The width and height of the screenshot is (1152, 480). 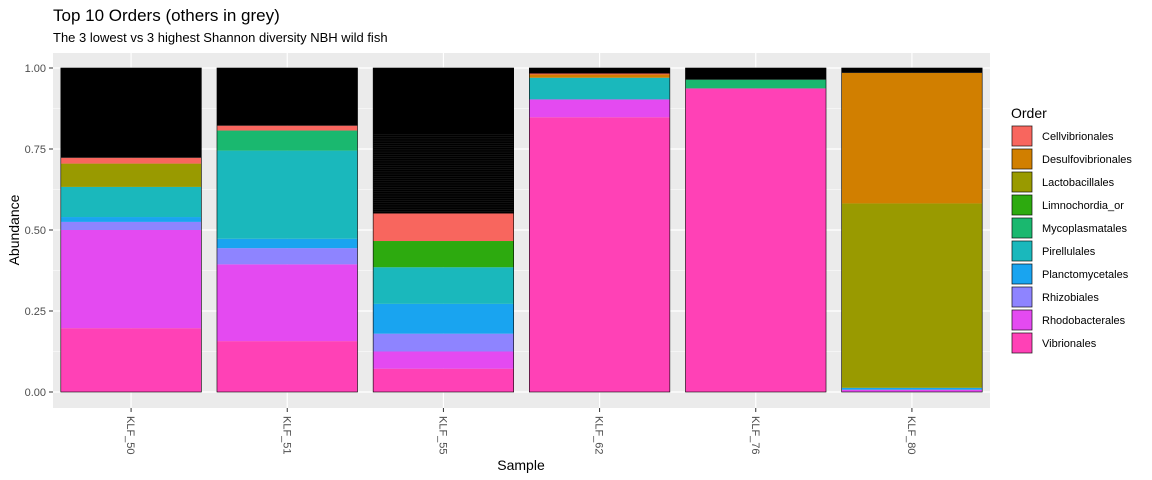 What do you see at coordinates (35, 312) in the screenshot?
I see `y-tick-label: 0.25` at bounding box center [35, 312].